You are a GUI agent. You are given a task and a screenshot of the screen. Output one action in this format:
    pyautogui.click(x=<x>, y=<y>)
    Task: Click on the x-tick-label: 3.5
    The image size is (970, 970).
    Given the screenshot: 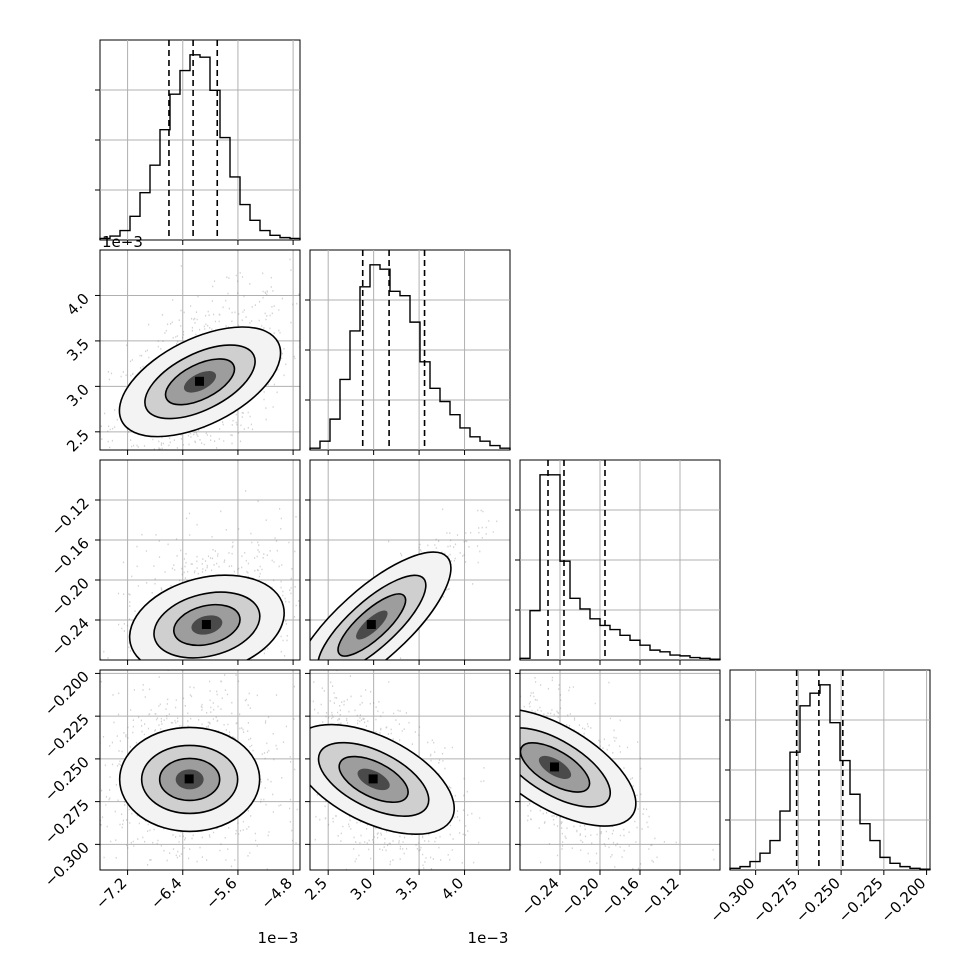 What is the action you would take?
    pyautogui.click(x=407, y=889)
    